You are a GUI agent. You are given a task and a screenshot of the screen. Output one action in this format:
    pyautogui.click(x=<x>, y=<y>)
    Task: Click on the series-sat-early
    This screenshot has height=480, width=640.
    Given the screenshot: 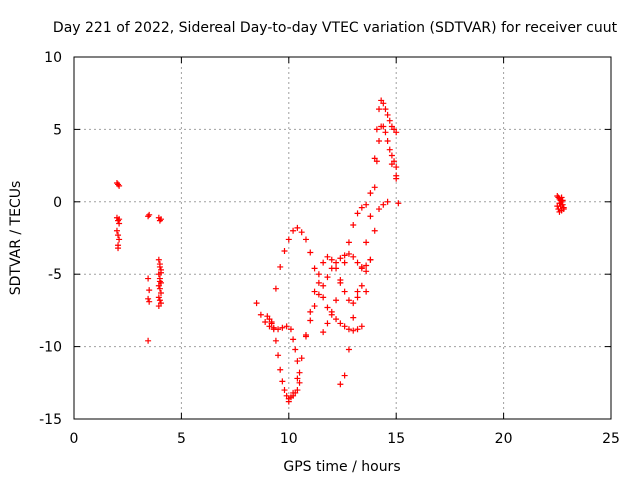 What is the action you would take?
    pyautogui.click(x=138, y=261)
    